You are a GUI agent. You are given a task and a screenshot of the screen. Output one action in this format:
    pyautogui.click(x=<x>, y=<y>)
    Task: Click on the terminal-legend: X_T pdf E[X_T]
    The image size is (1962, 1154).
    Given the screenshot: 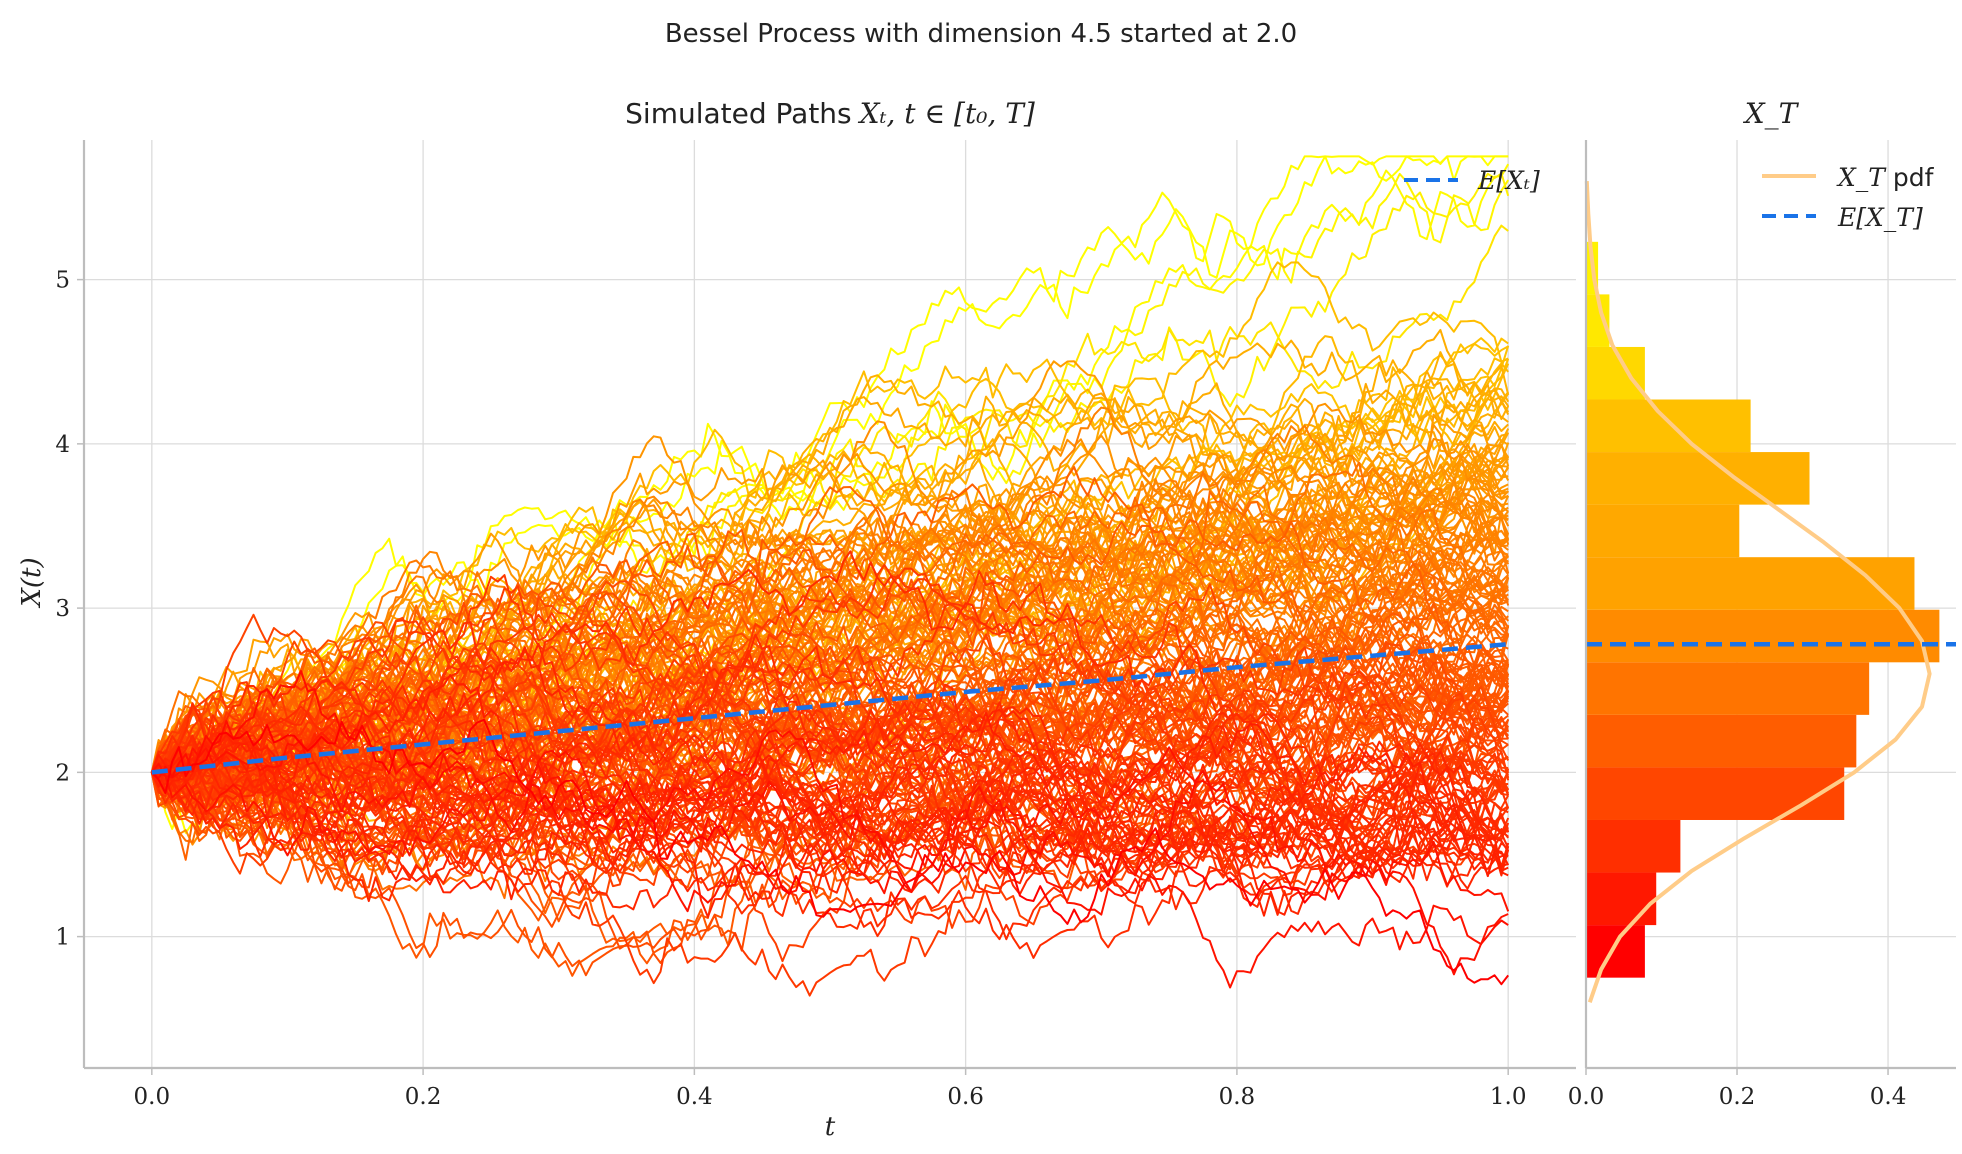 What is the action you would take?
    pyautogui.click(x=1848, y=197)
    